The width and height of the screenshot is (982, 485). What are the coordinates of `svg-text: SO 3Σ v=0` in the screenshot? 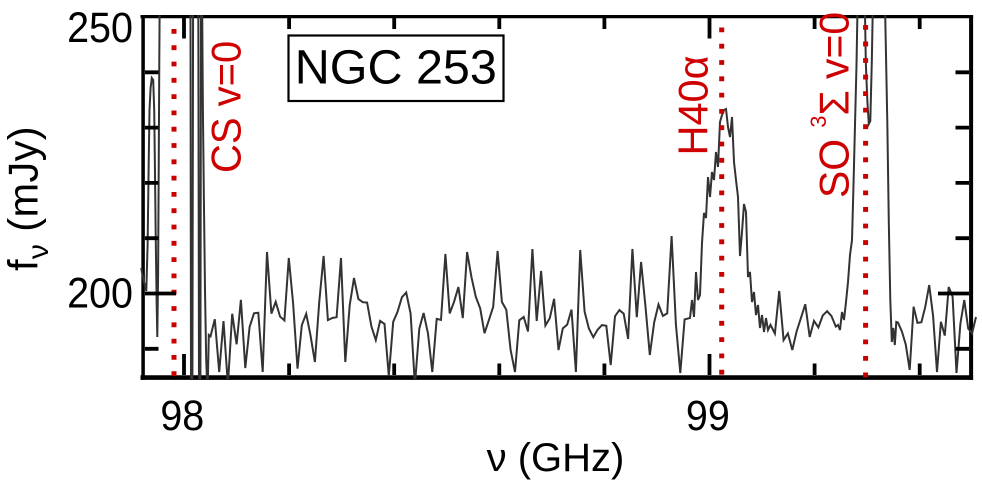 It's located at (832, 105).